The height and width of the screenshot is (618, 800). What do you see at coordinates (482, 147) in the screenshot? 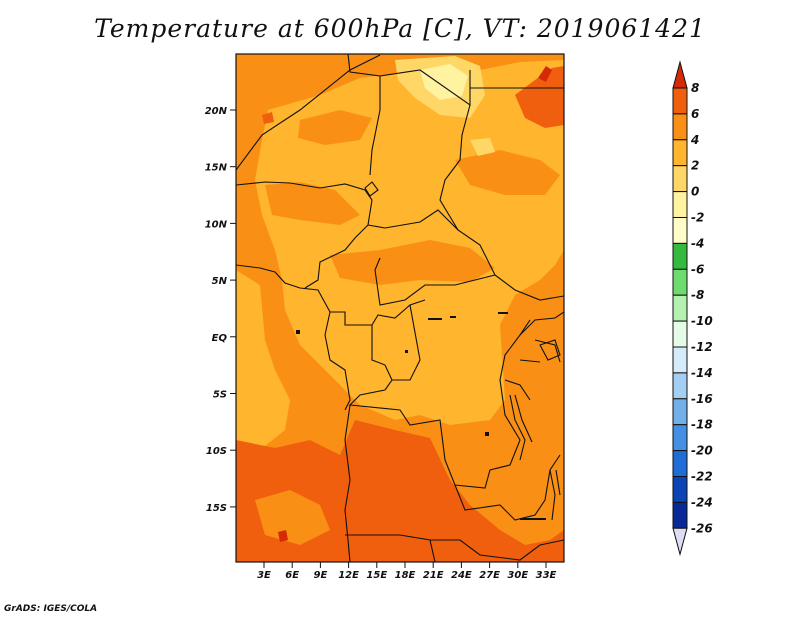
I see `field-region-0-to-minus2-east` at bounding box center [482, 147].